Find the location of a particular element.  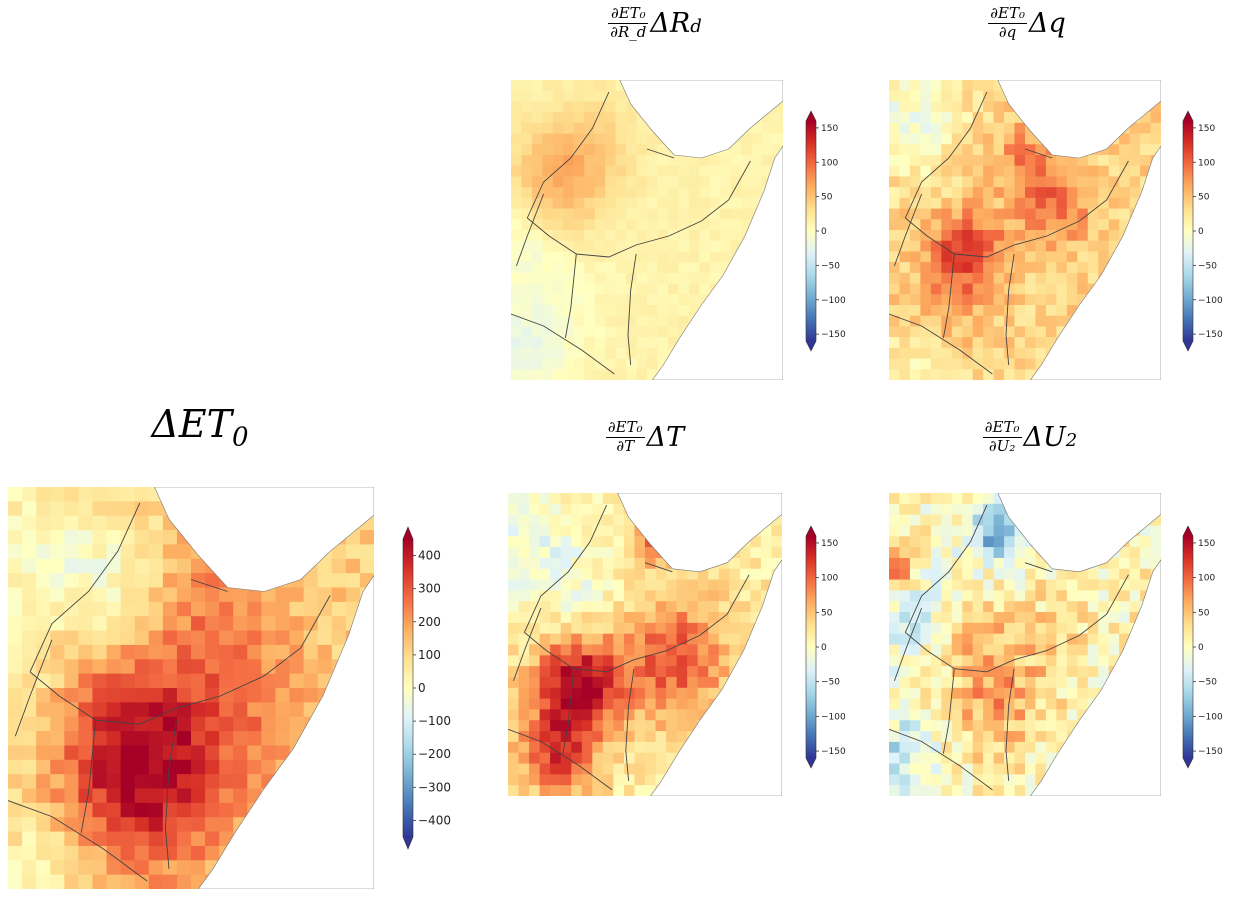

heatmap-svg is located at coordinates (1025, 230).